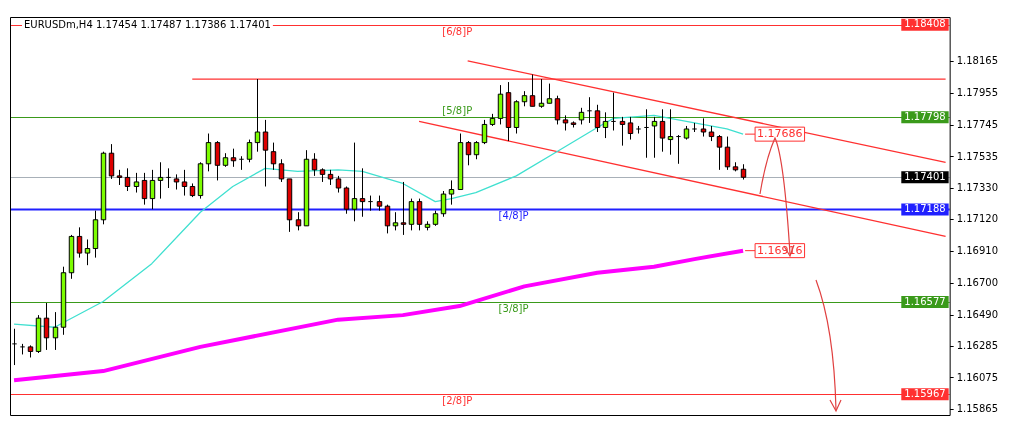 The width and height of the screenshot is (1013, 437). Describe the element at coordinates (977, 124) in the screenshot. I see `y-tick-label: 1.17745` at that location.